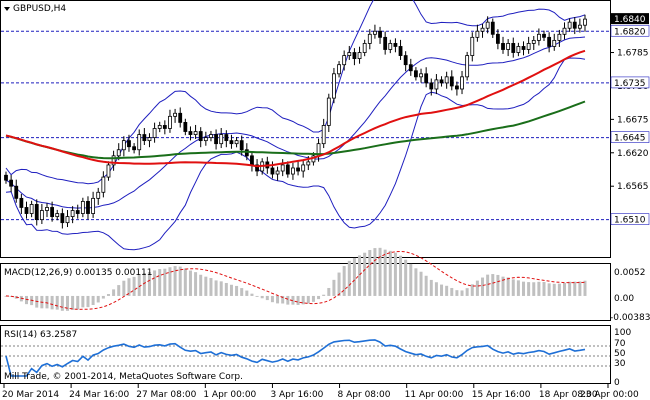  Describe the element at coordinates (35, 9) in the screenshot. I see `symbol-title: GBPUSD,H4` at that location.